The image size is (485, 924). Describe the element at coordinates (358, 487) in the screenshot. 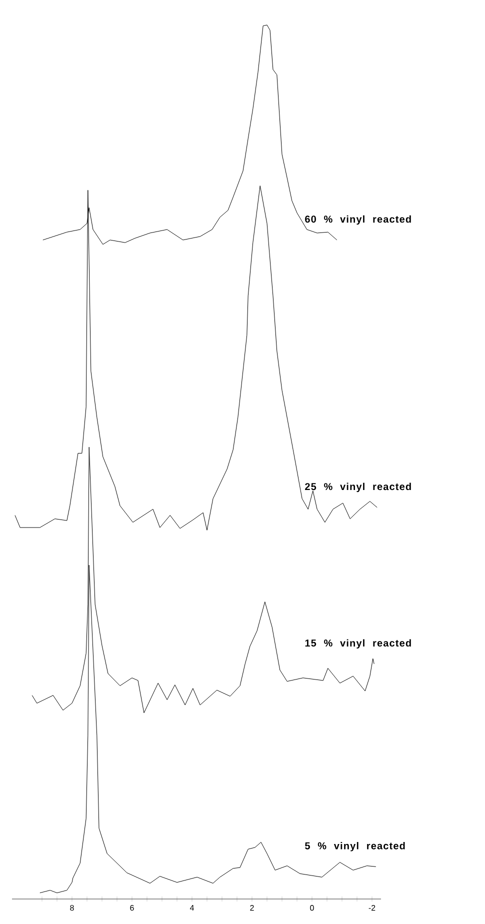

I see `series-label: 25 % vinyl reacted` at that location.